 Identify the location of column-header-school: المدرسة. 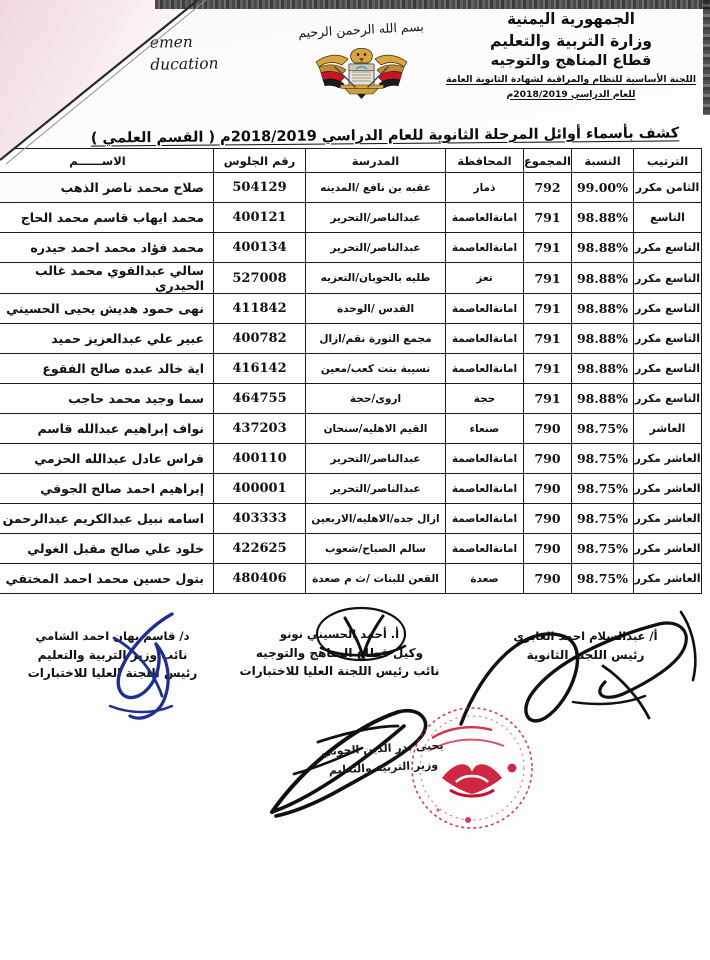
(375, 160).